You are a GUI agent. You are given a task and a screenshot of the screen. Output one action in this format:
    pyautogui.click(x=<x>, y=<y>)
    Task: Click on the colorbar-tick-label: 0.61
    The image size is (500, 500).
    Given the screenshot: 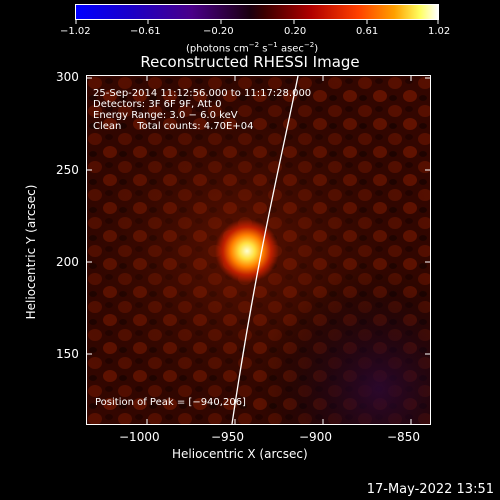 What is the action you would take?
    pyautogui.click(x=367, y=31)
    